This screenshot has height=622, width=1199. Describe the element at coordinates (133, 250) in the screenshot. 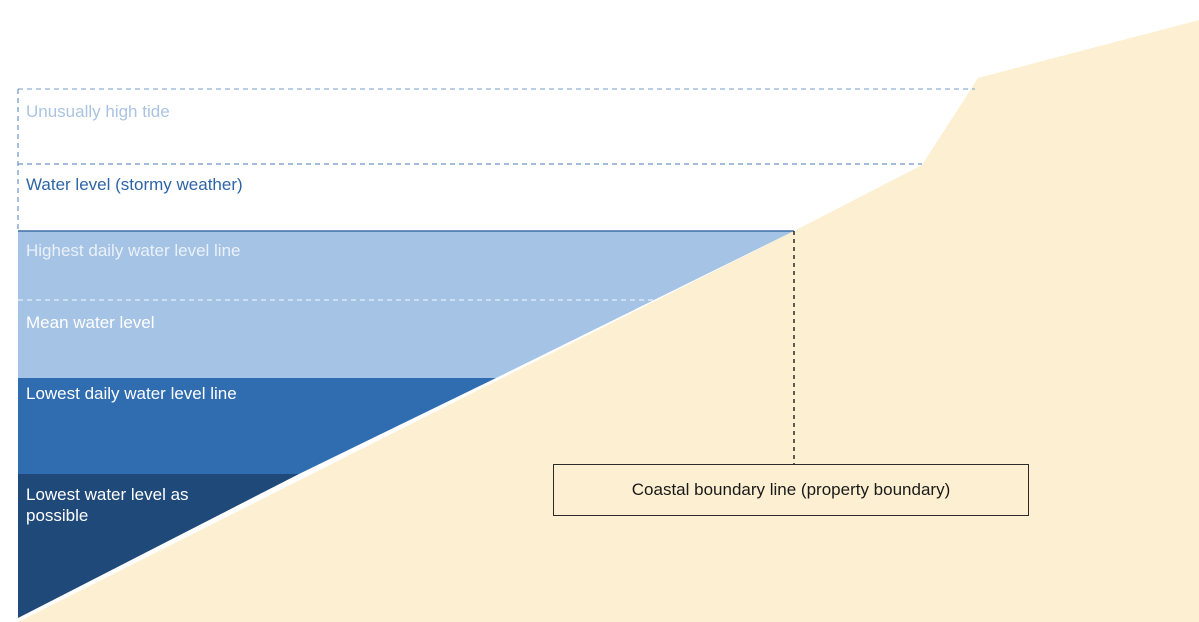

I see `label-highest-daily: Highest daily water level line` at that location.